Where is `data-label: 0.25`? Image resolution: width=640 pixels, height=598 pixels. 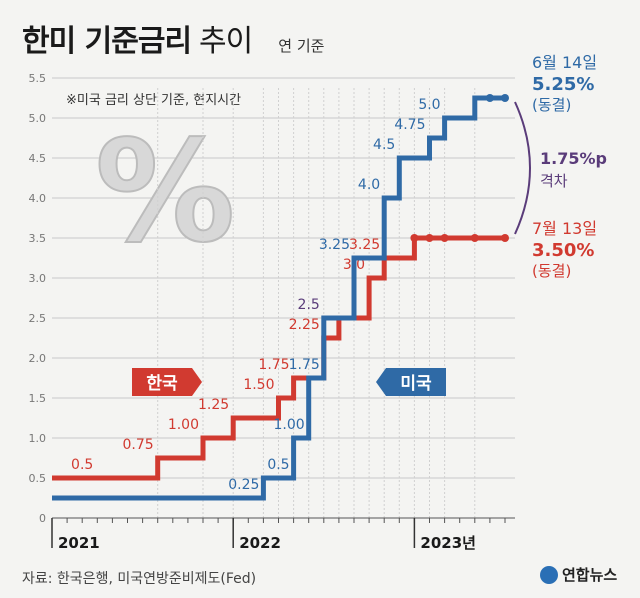
data-label: 0.25 is located at coordinates (243, 485).